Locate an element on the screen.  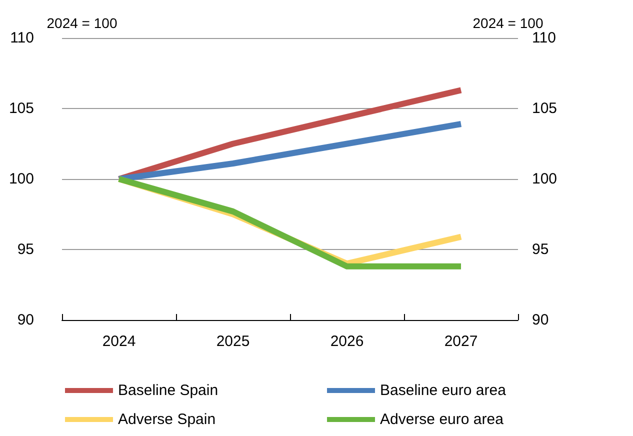
x-tick-label: 2025 is located at coordinates (233, 341).